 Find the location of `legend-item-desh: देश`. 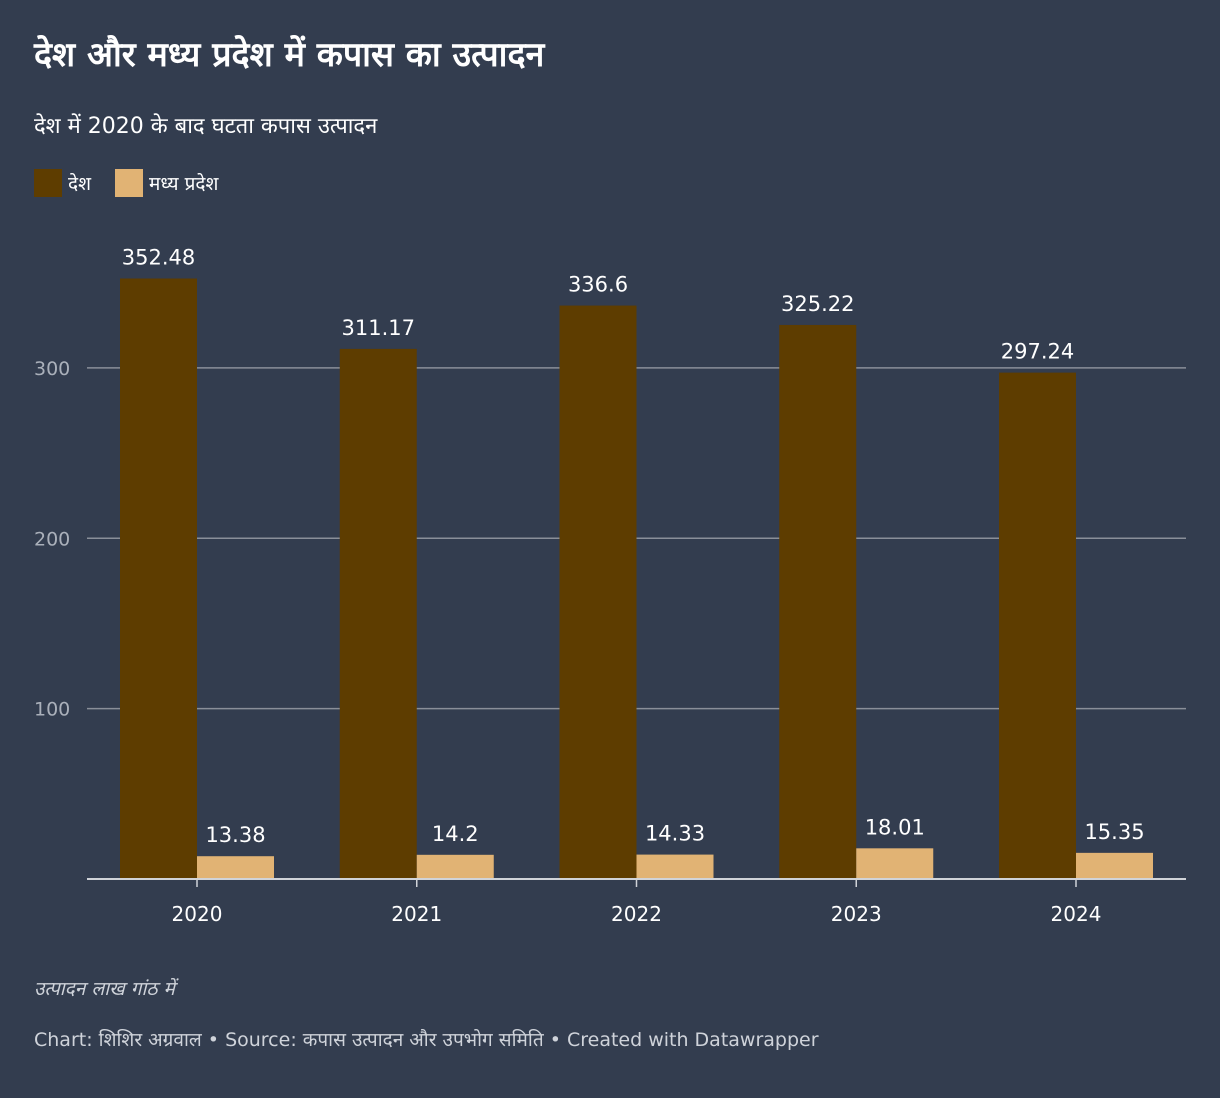

legend-item-desh: देश is located at coordinates (62, 183).